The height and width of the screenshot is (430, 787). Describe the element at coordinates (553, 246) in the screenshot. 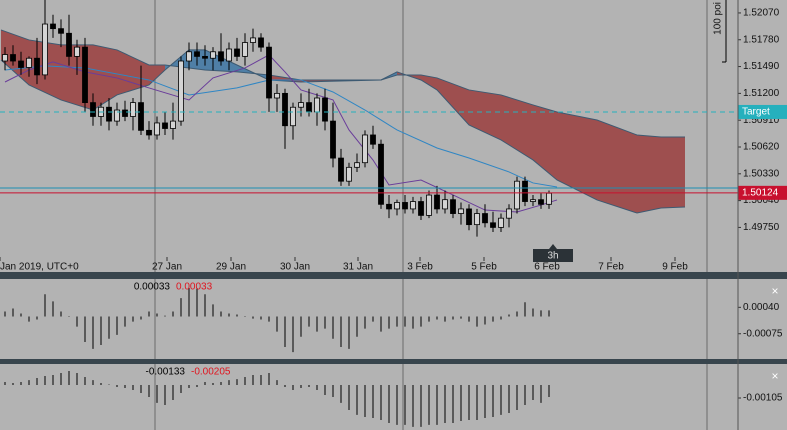

I see `timeframe-pointer` at that location.